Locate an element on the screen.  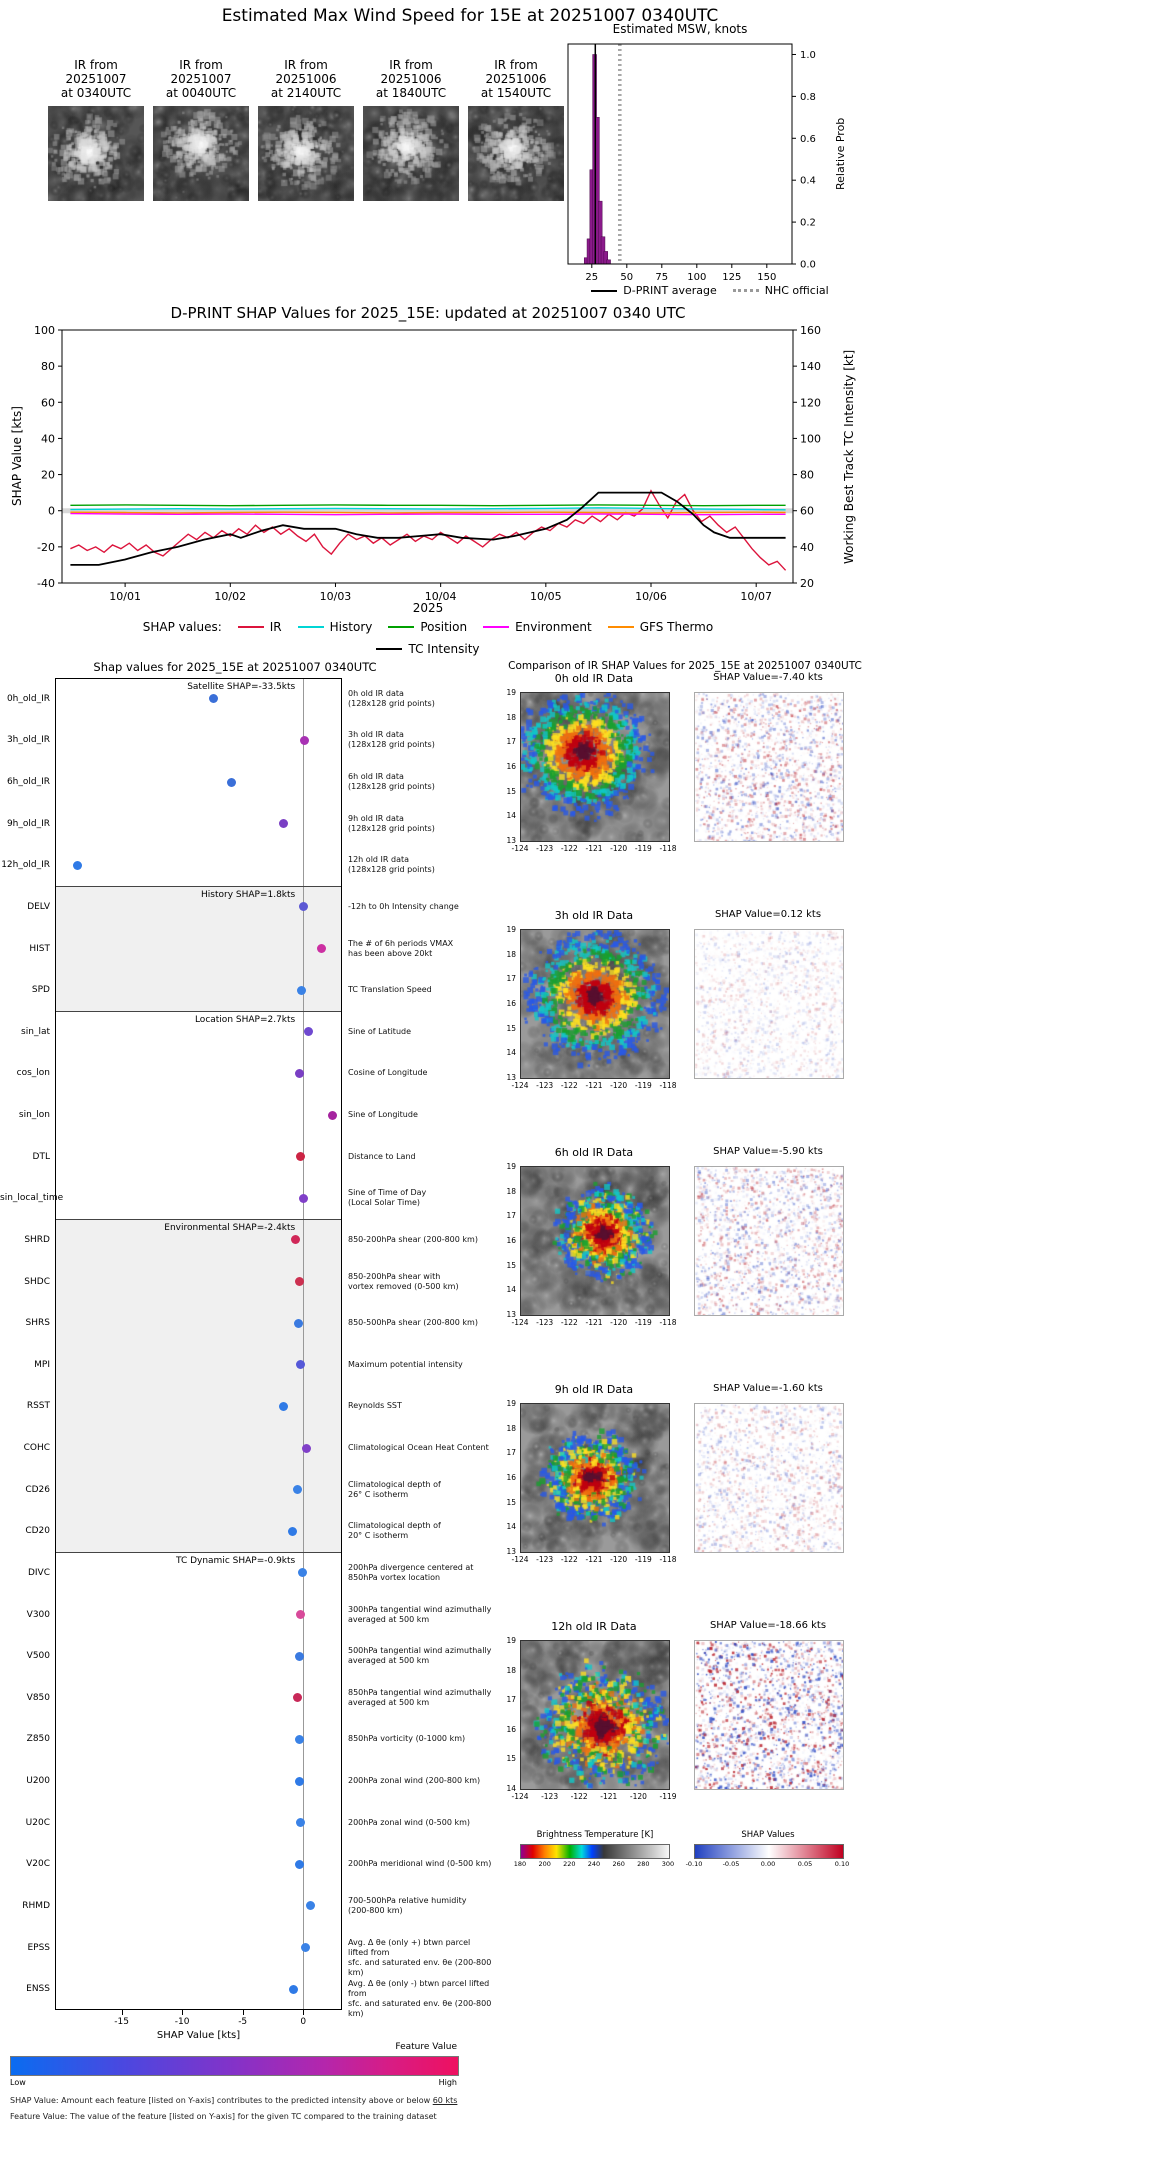
lat-tick-label: 13 is located at coordinates (511, 1077).